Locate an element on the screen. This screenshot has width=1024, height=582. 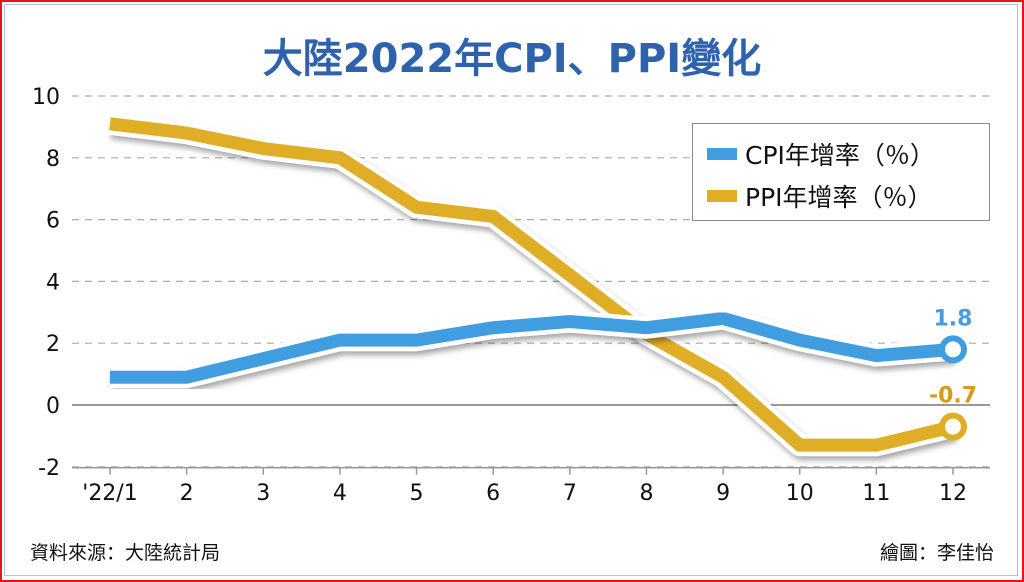
x-tick-label: 7 is located at coordinates (570, 493).